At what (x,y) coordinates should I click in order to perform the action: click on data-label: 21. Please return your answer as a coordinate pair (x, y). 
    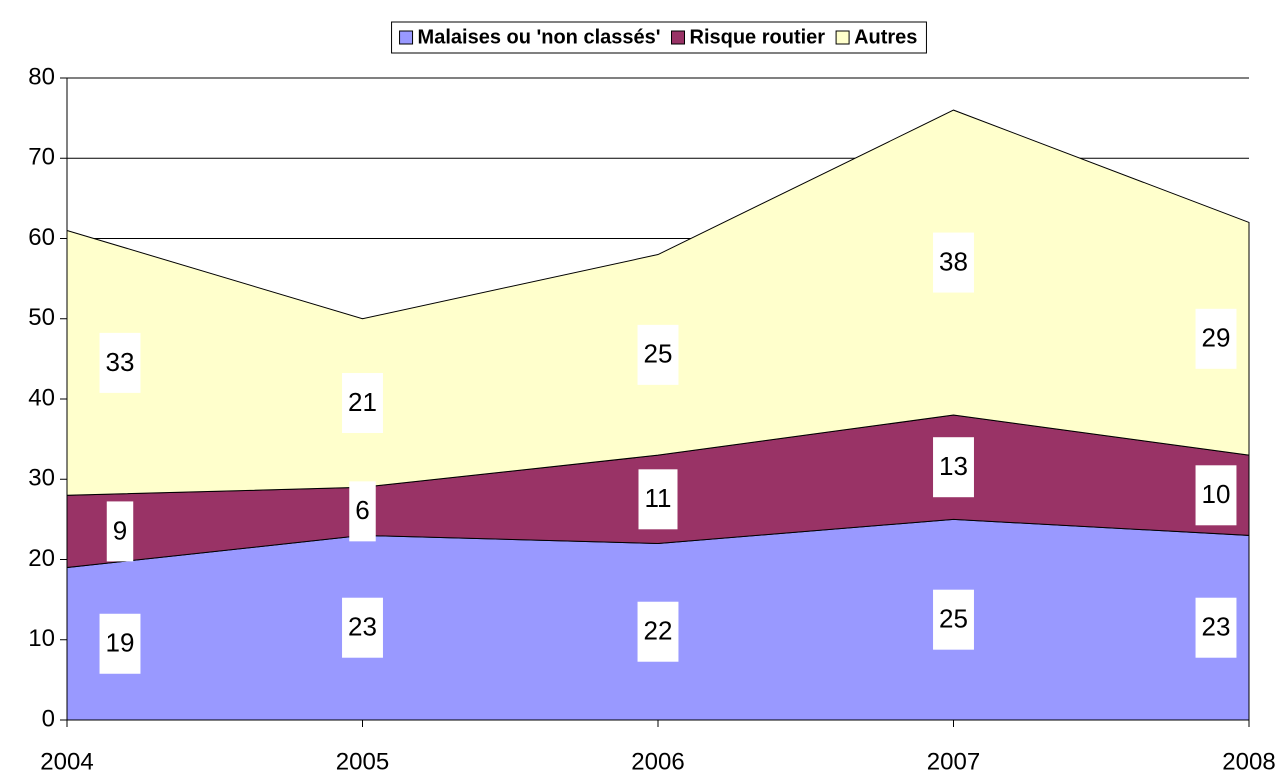
    Looking at the image, I should click on (362, 403).